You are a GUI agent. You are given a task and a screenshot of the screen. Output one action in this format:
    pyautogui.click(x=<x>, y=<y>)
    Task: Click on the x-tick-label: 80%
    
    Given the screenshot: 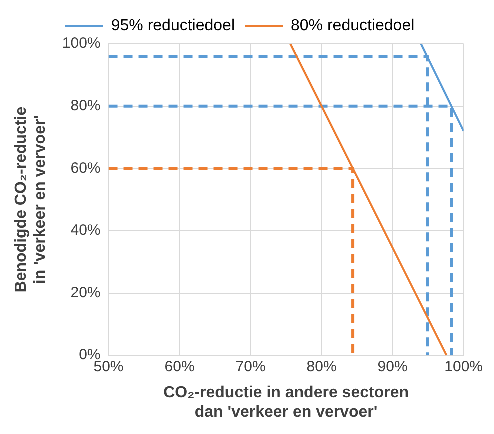 What is the action you would take?
    pyautogui.click(x=321, y=367)
    